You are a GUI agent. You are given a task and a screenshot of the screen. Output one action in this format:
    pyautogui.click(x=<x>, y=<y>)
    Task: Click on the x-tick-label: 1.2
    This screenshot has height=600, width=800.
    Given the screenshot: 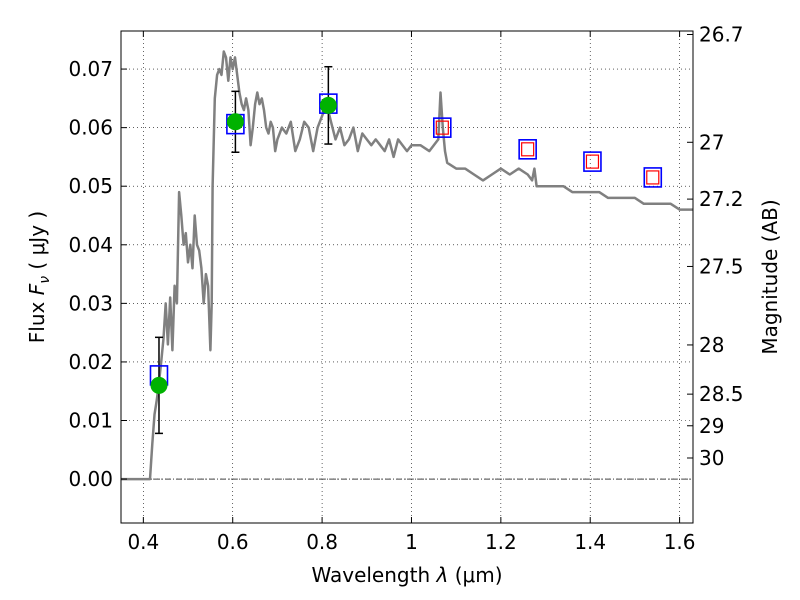 What is the action you would take?
    pyautogui.click(x=501, y=542)
    